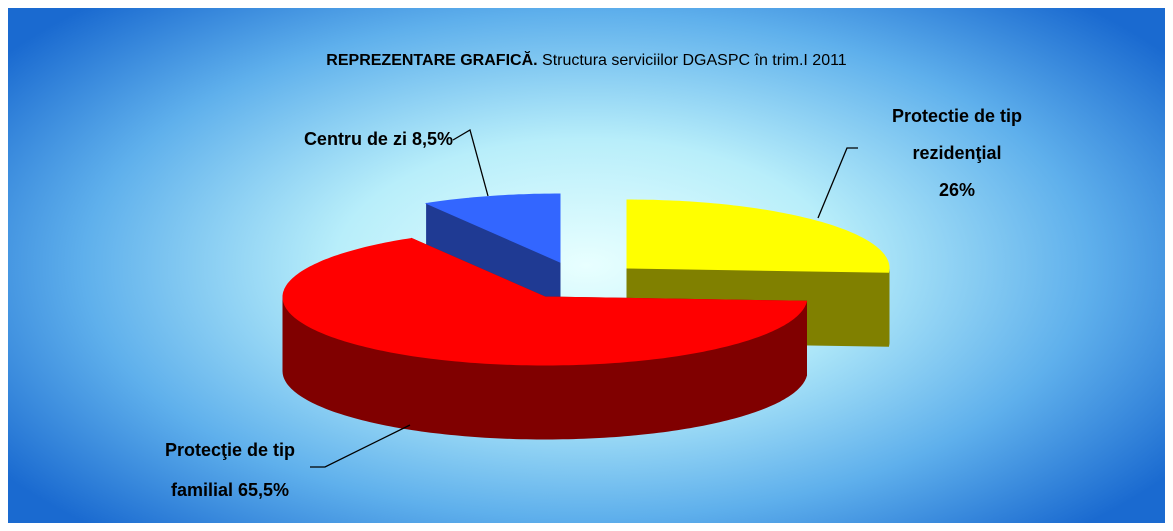 The height and width of the screenshot is (531, 1173). Describe the element at coordinates (957, 190) in the screenshot. I see `value-label: 26%` at that location.